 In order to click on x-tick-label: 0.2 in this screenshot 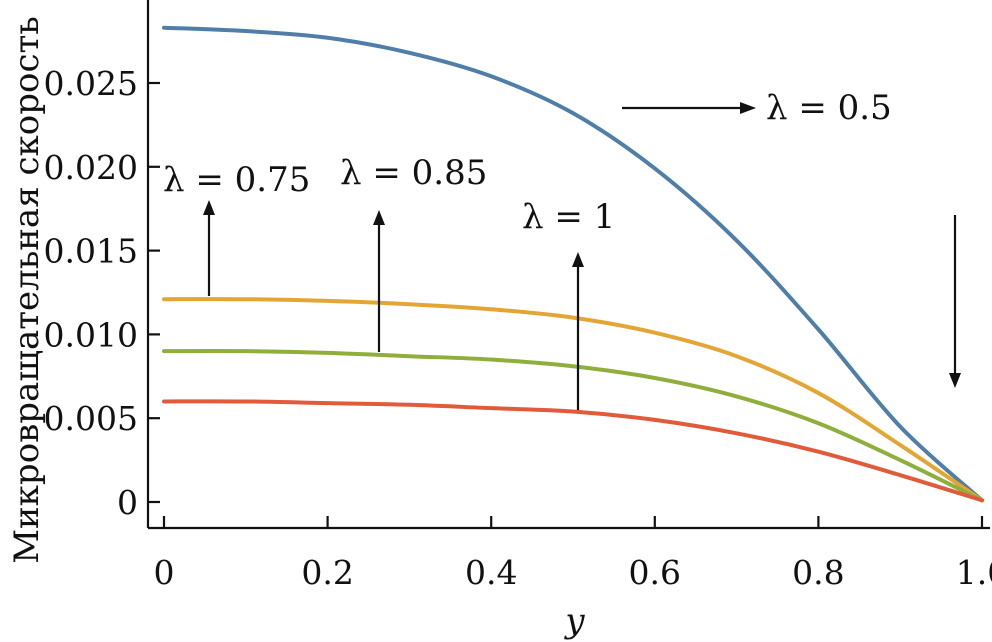, I will do `click(327, 572)`.